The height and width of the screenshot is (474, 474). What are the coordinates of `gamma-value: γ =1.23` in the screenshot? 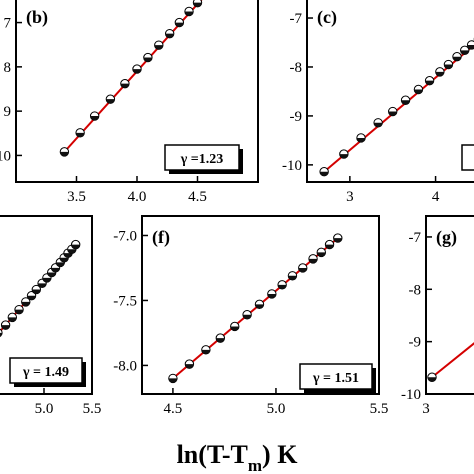 It's located at (202, 159).